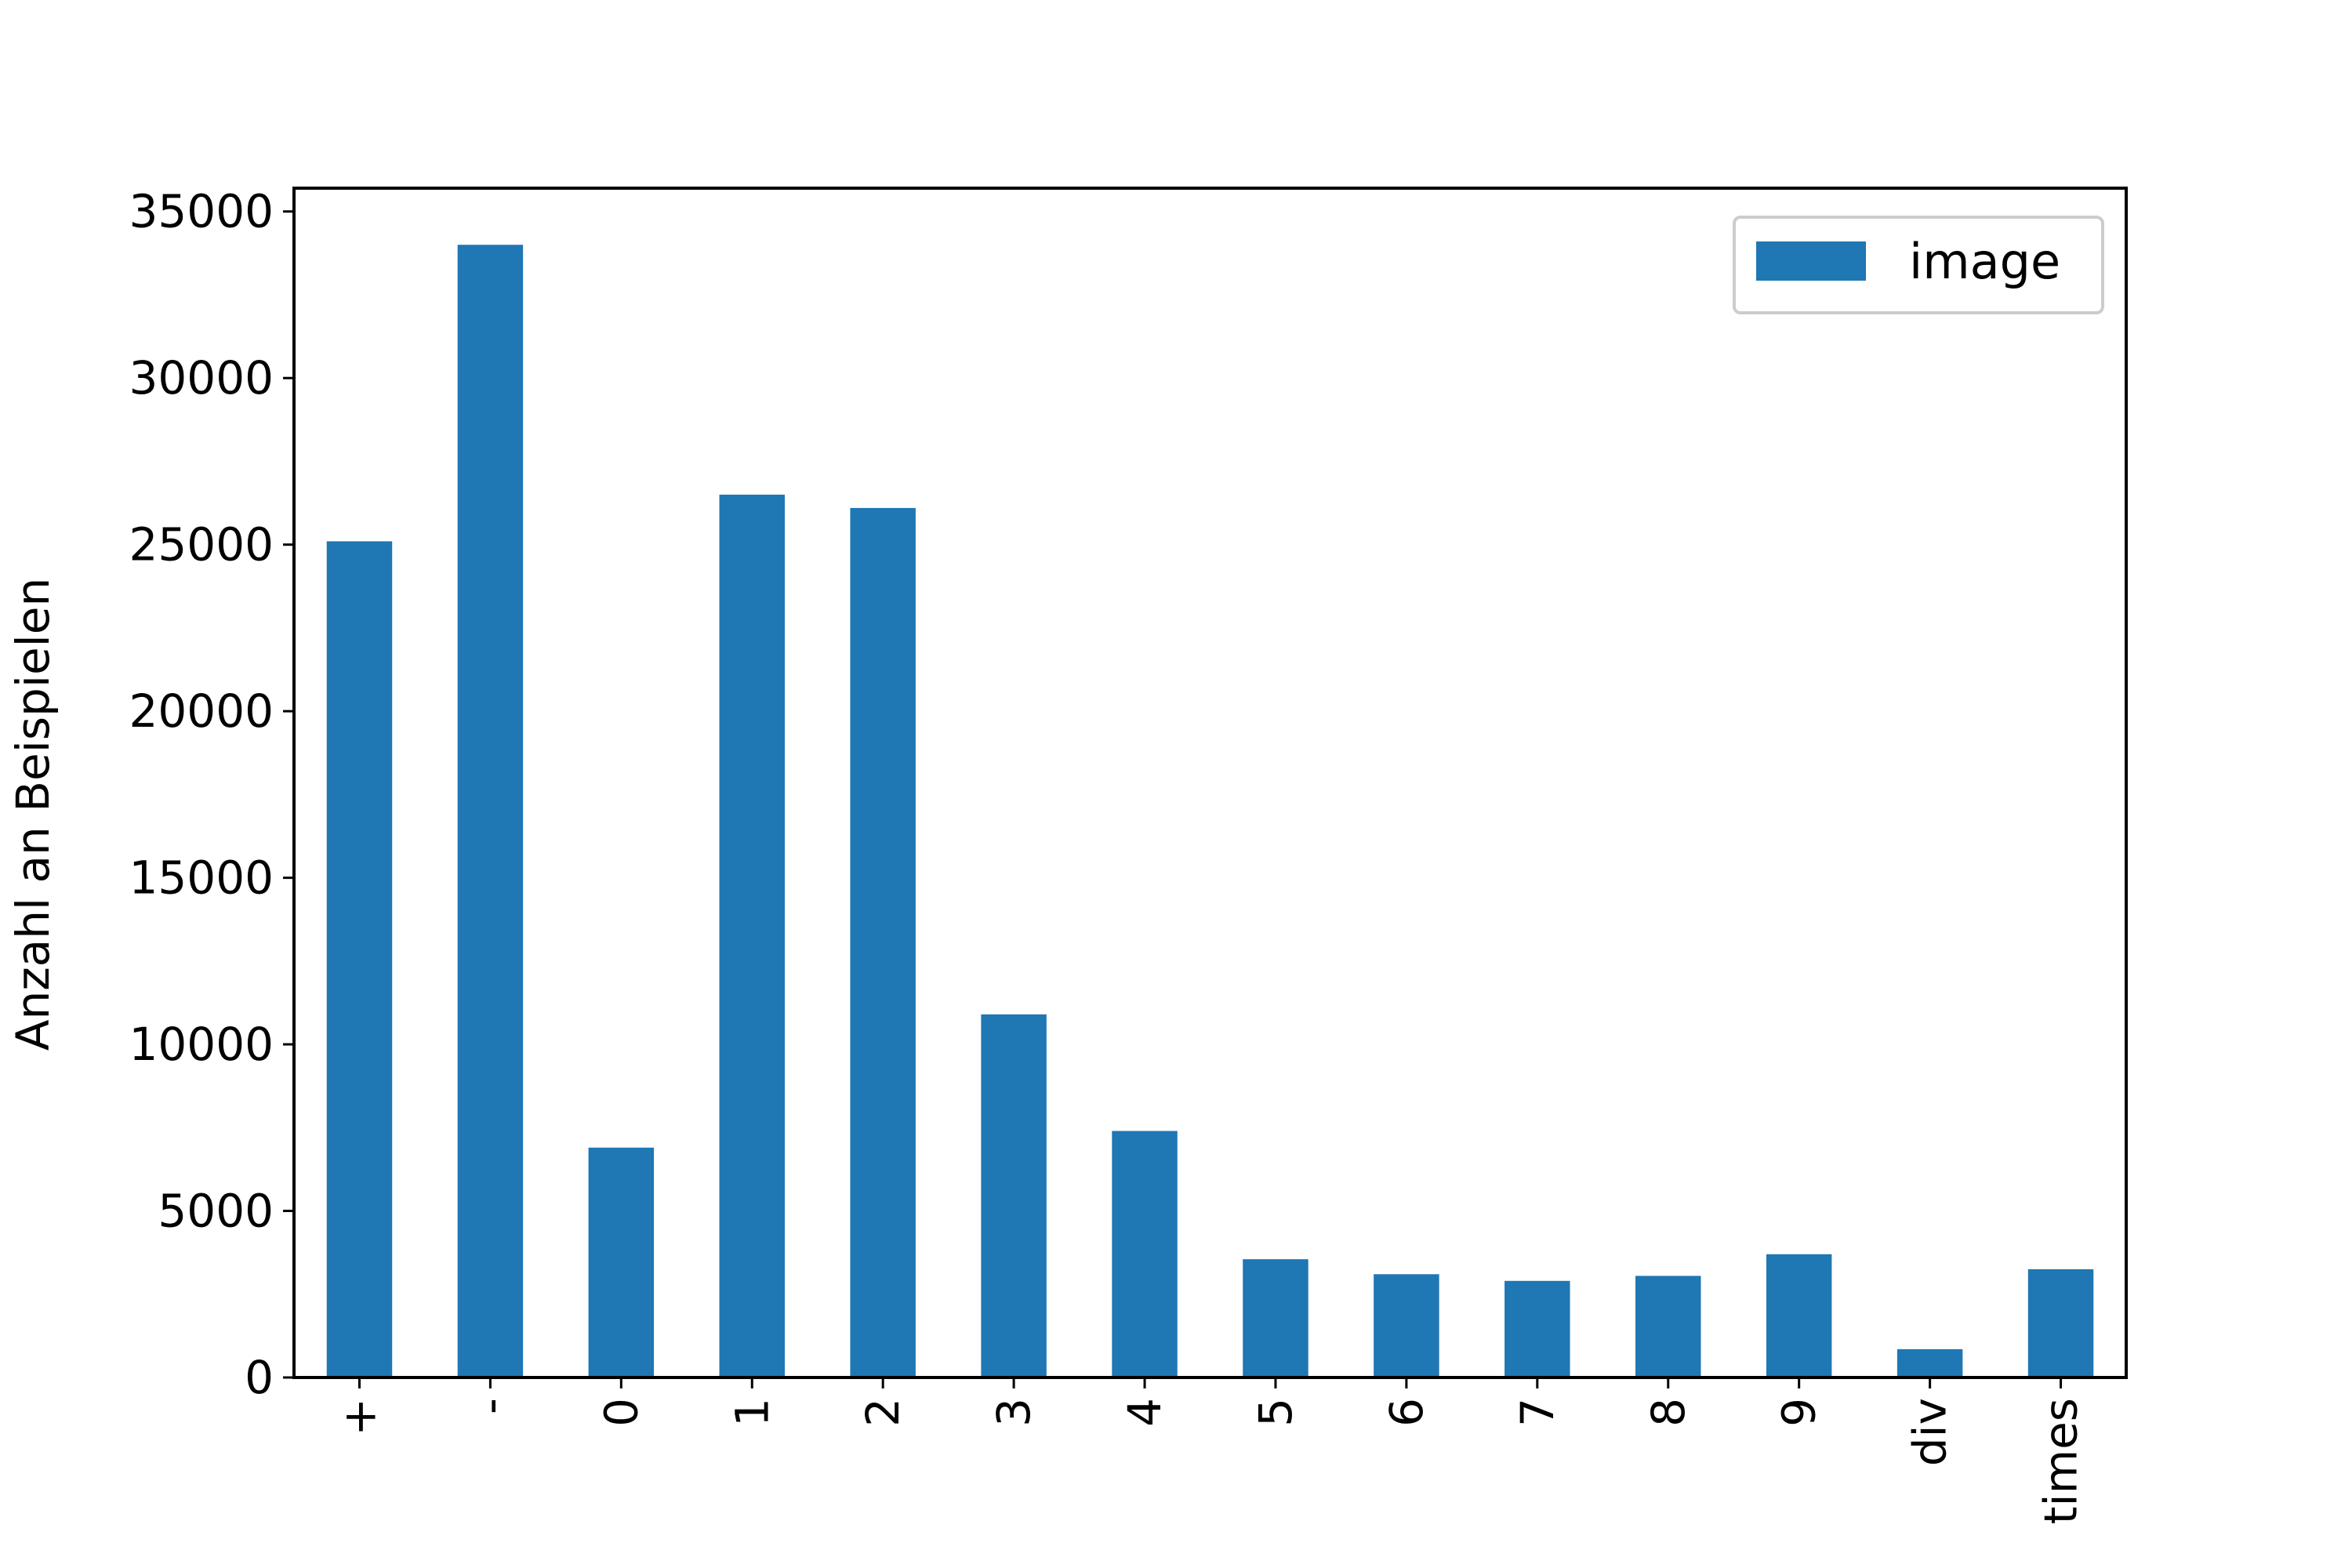  Describe the element at coordinates (201, 378) in the screenshot. I see `y-tick-label: 30000` at that location.